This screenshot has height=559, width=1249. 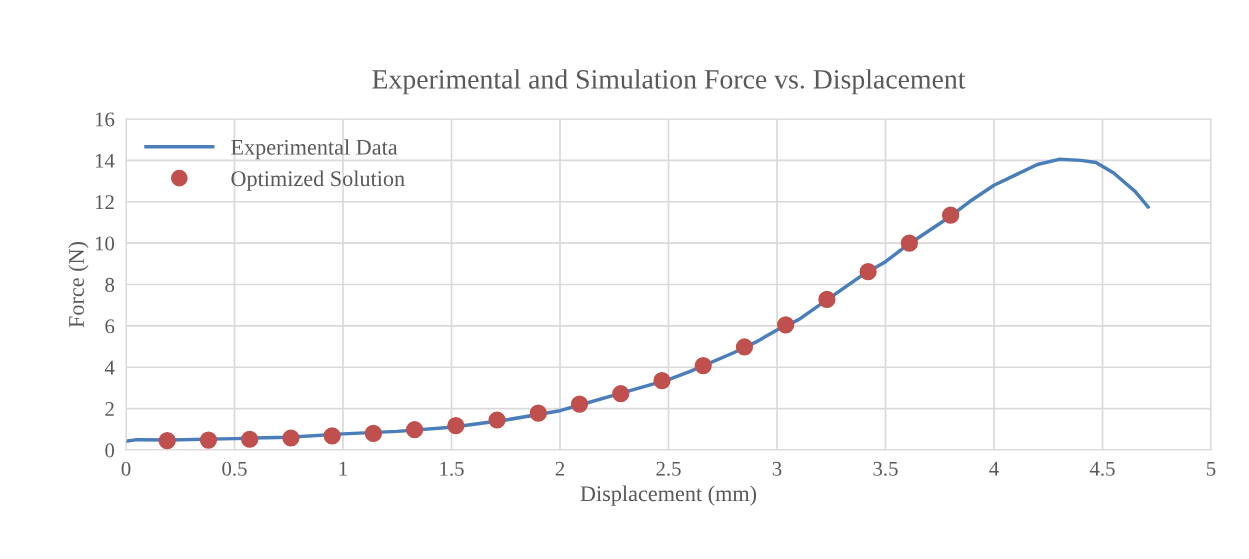 I want to click on y-tick-label: 4, so click(x=109, y=367).